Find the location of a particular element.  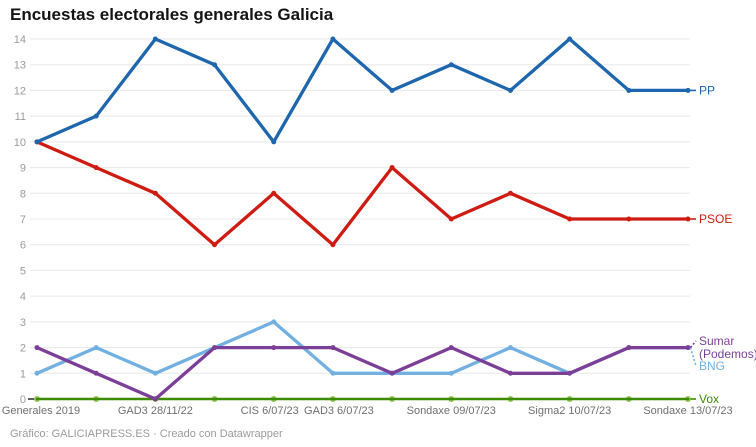

y-tick-label: 1 is located at coordinates (23, 374).